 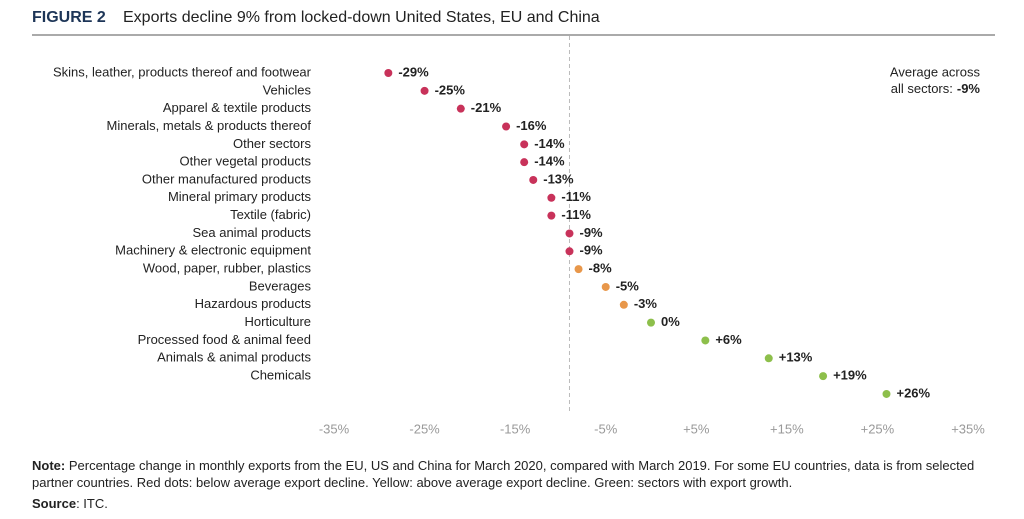 What do you see at coordinates (49, 465) in the screenshot?
I see `note-label: Note:` at bounding box center [49, 465].